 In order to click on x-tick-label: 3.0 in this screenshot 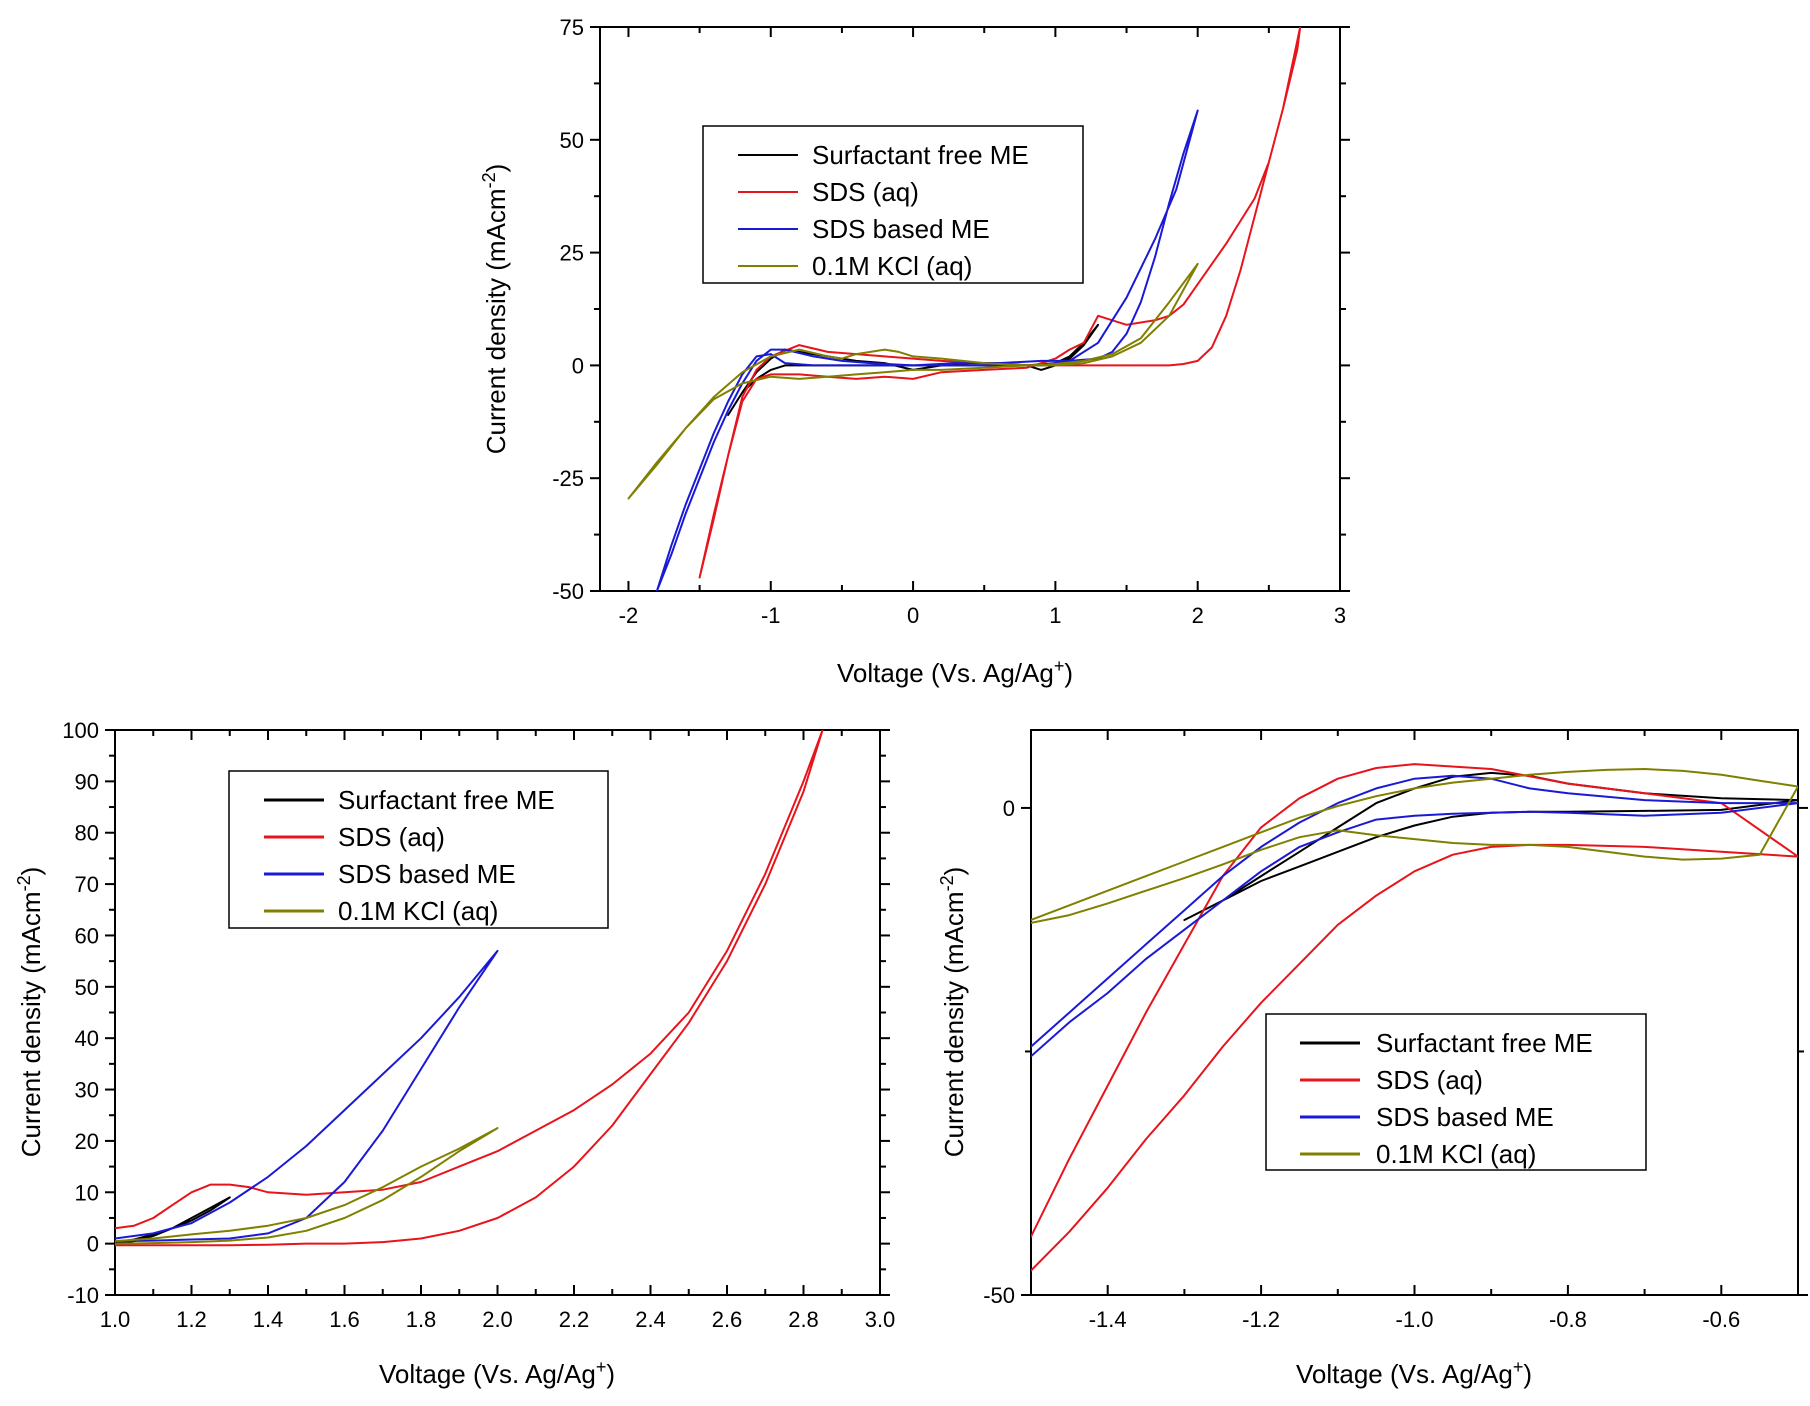, I will do `click(880, 1319)`.